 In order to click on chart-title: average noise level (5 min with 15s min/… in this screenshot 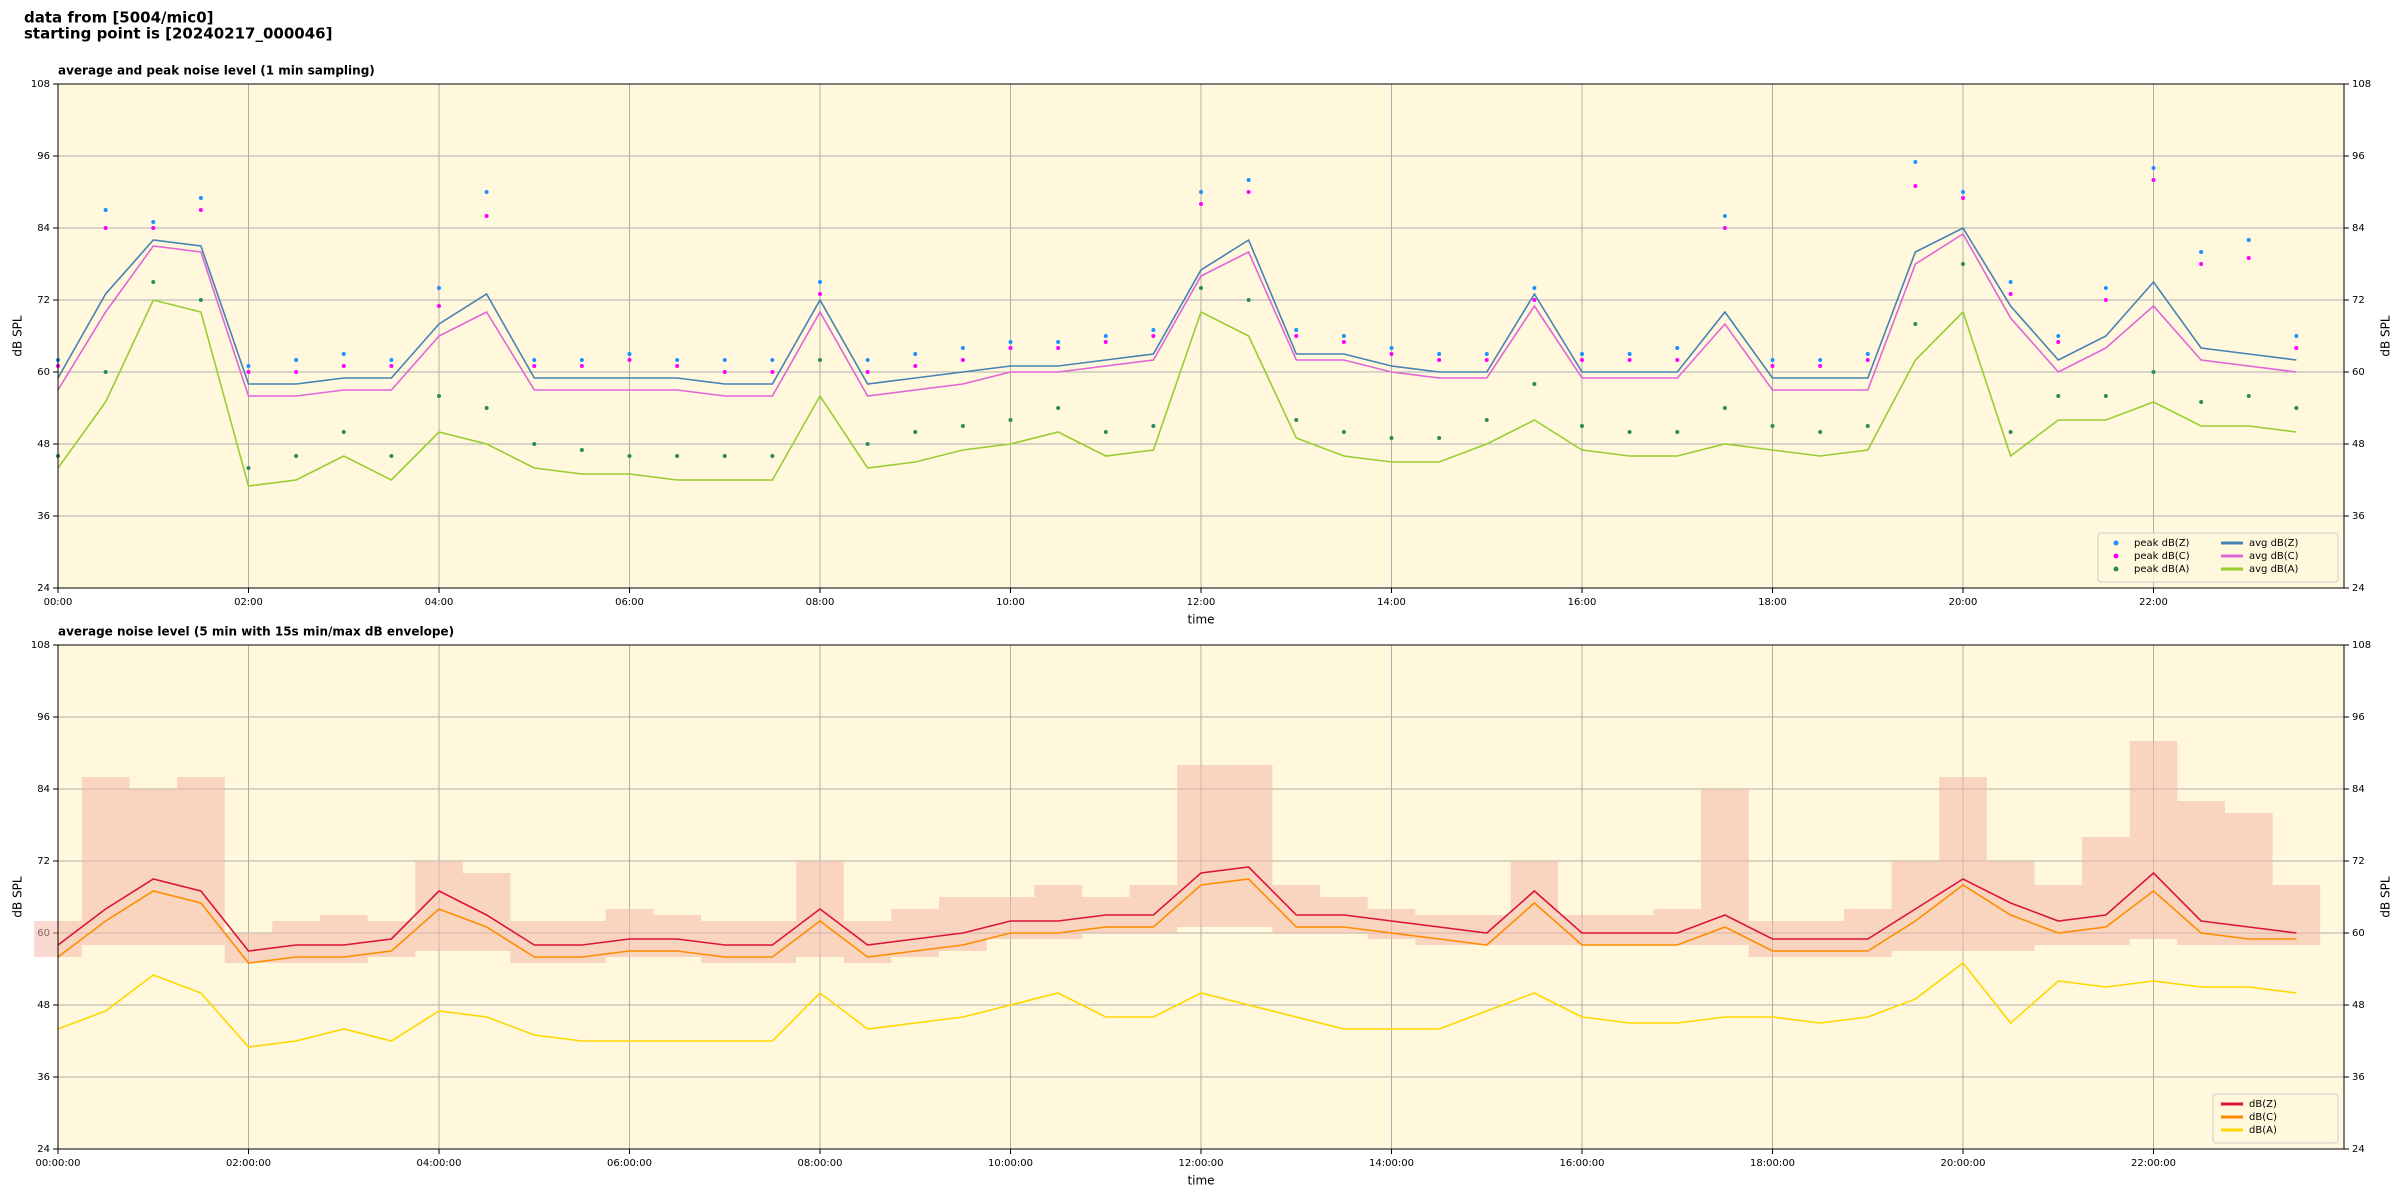, I will do `click(256, 632)`.